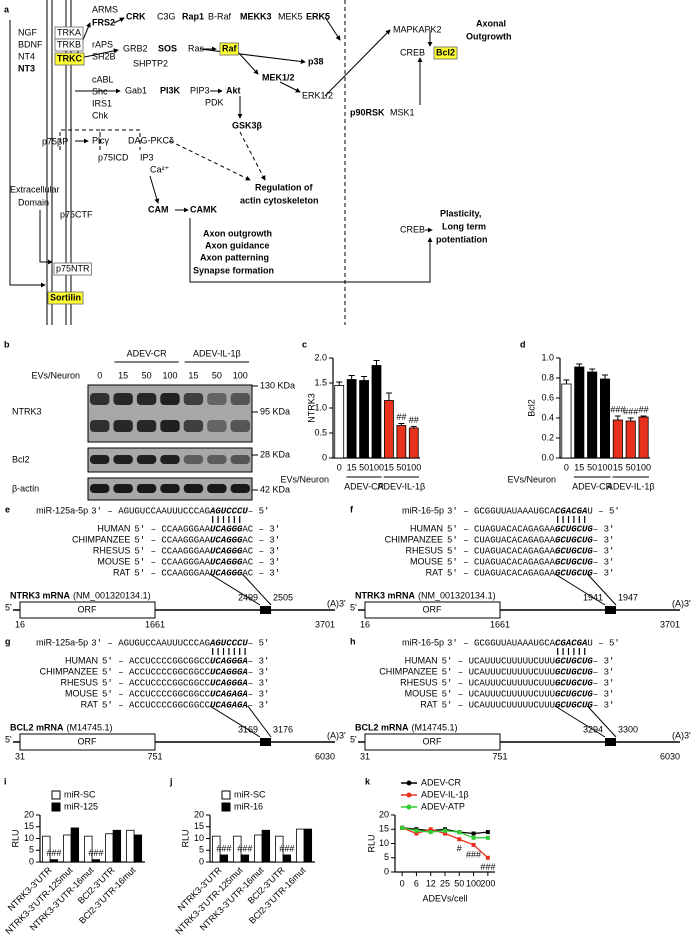 This screenshot has width=699, height=938. Describe the element at coordinates (233, 90) in the screenshot. I see `pathway-node: Akt` at that location.